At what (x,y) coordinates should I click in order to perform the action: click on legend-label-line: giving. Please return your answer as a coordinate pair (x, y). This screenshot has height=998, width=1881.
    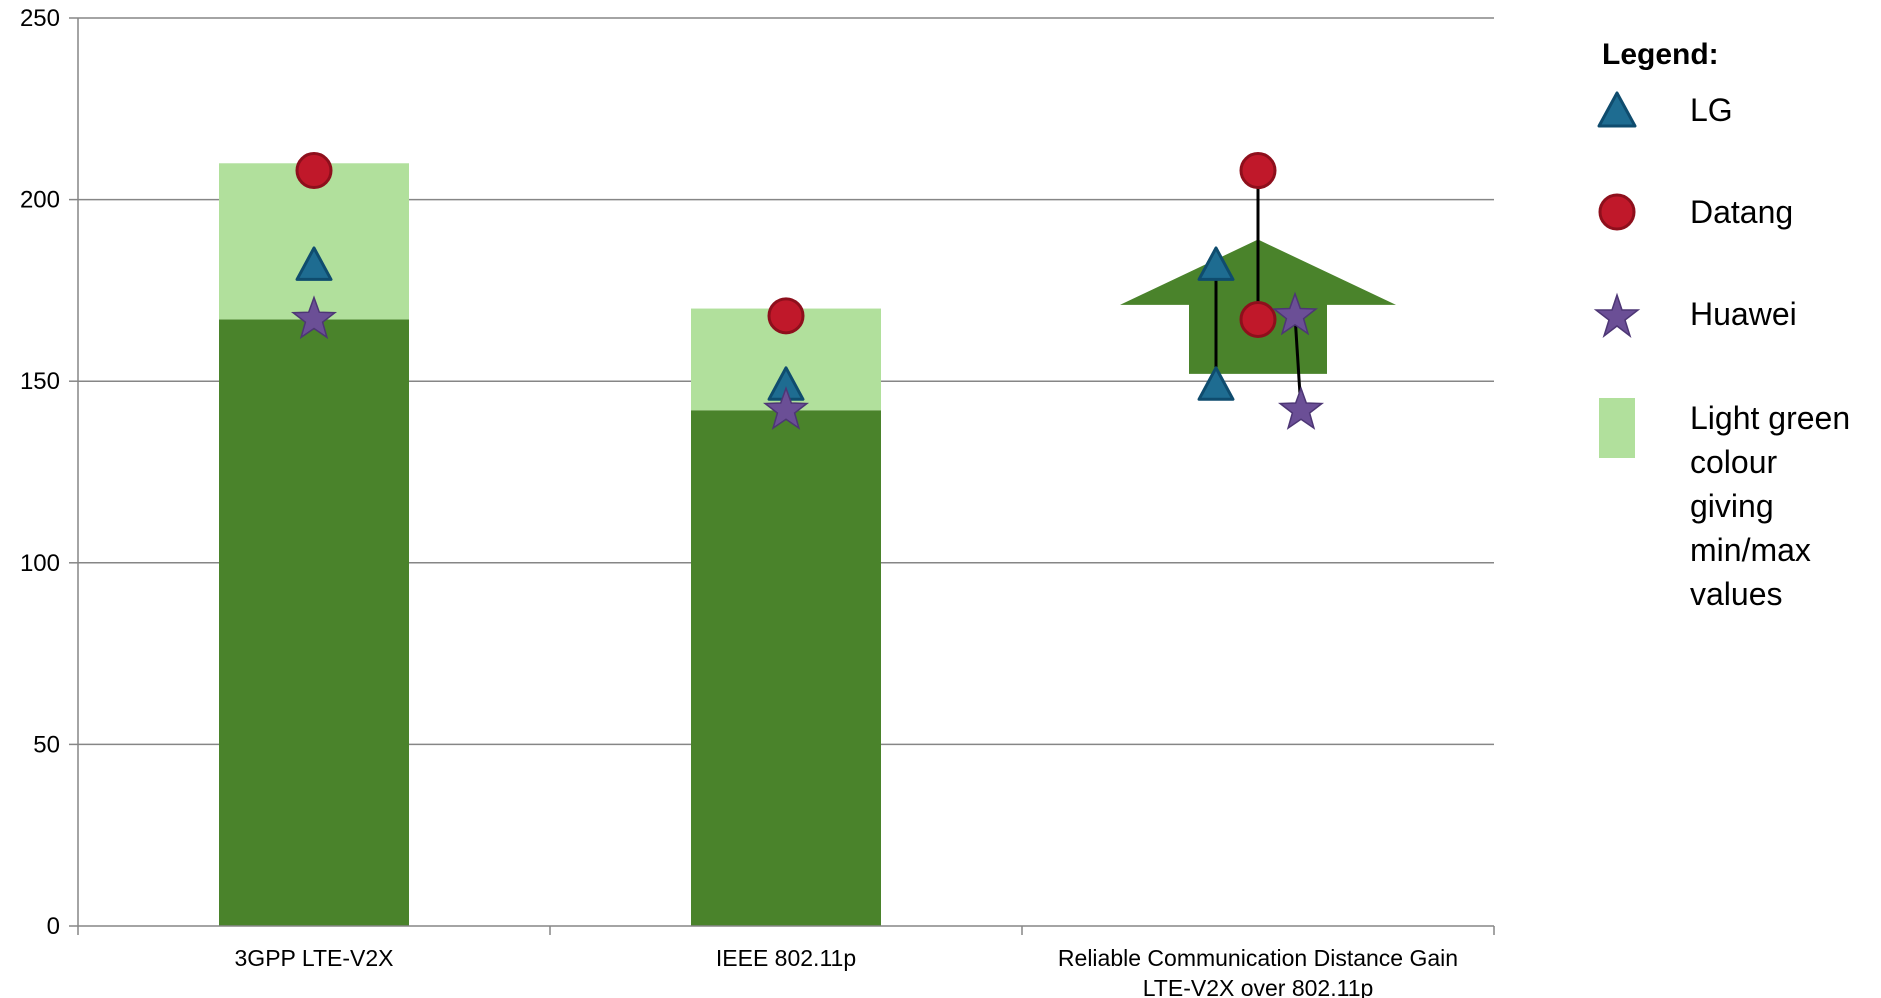
    Looking at the image, I should click on (1732, 506).